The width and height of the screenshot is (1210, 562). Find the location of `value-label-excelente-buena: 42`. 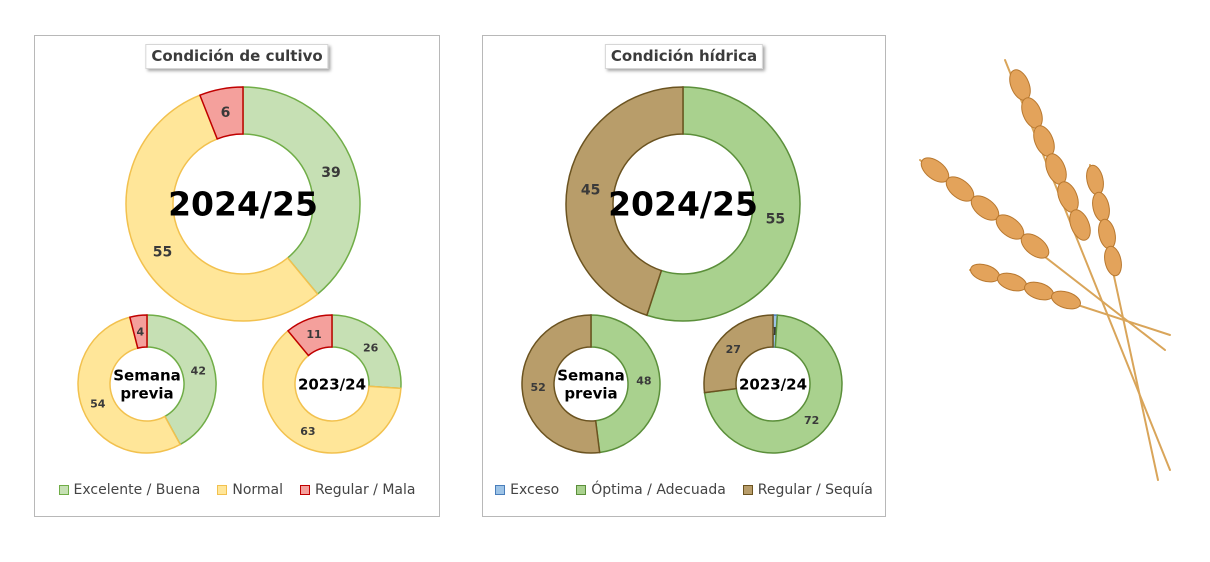

value-label-excelente-buena: 42 is located at coordinates (198, 371).